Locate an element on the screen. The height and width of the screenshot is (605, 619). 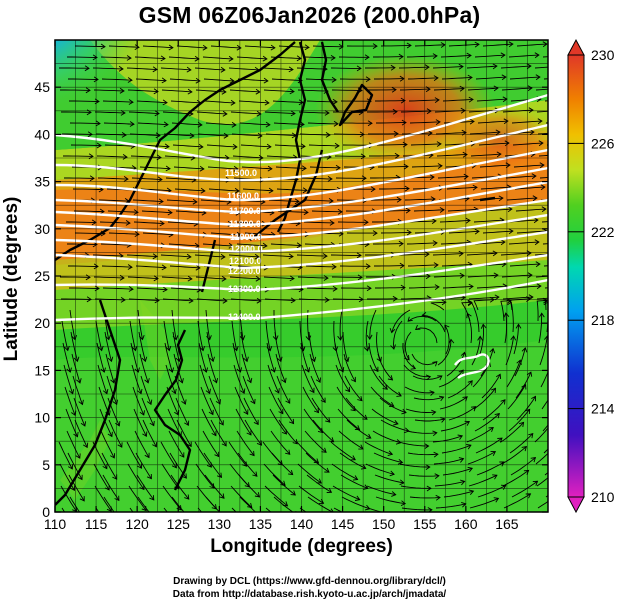
colorbar-tick-label: 218 is located at coordinates (603, 320).